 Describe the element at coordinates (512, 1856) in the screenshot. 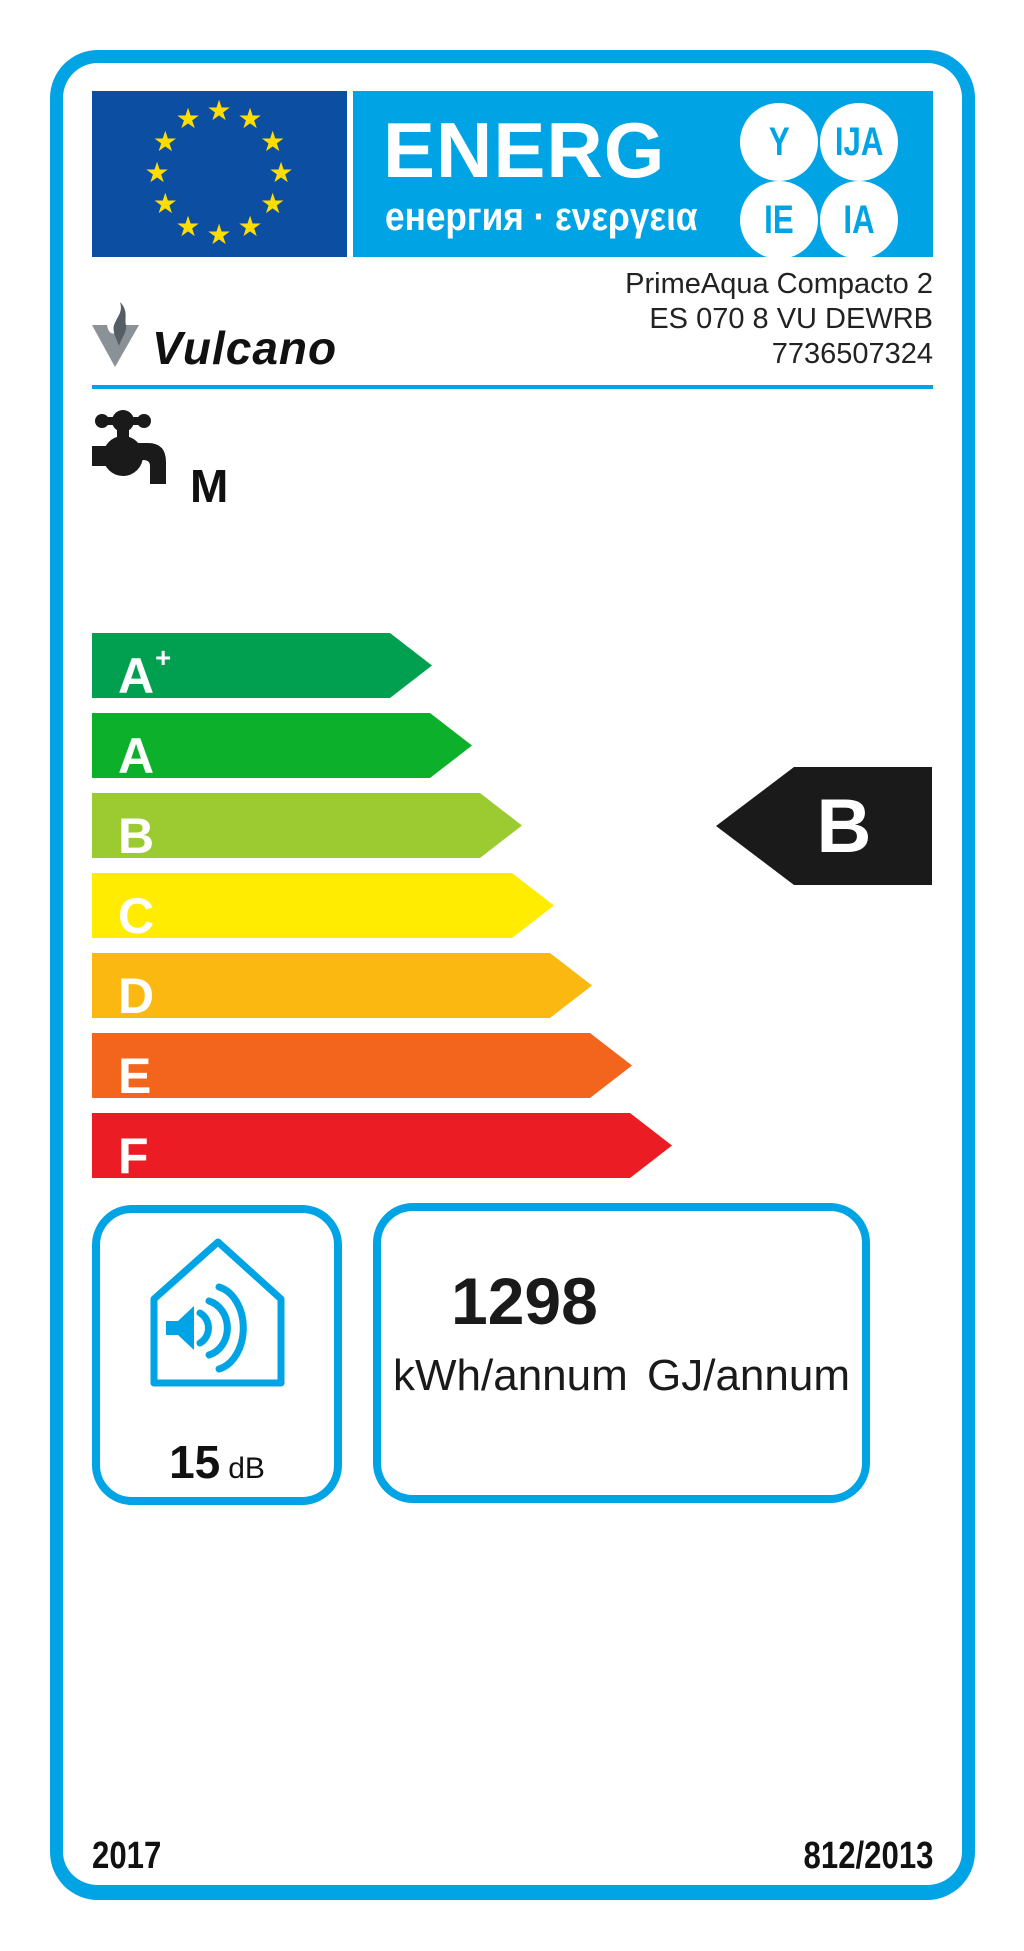

I see `footer: 2017 812/2013` at that location.